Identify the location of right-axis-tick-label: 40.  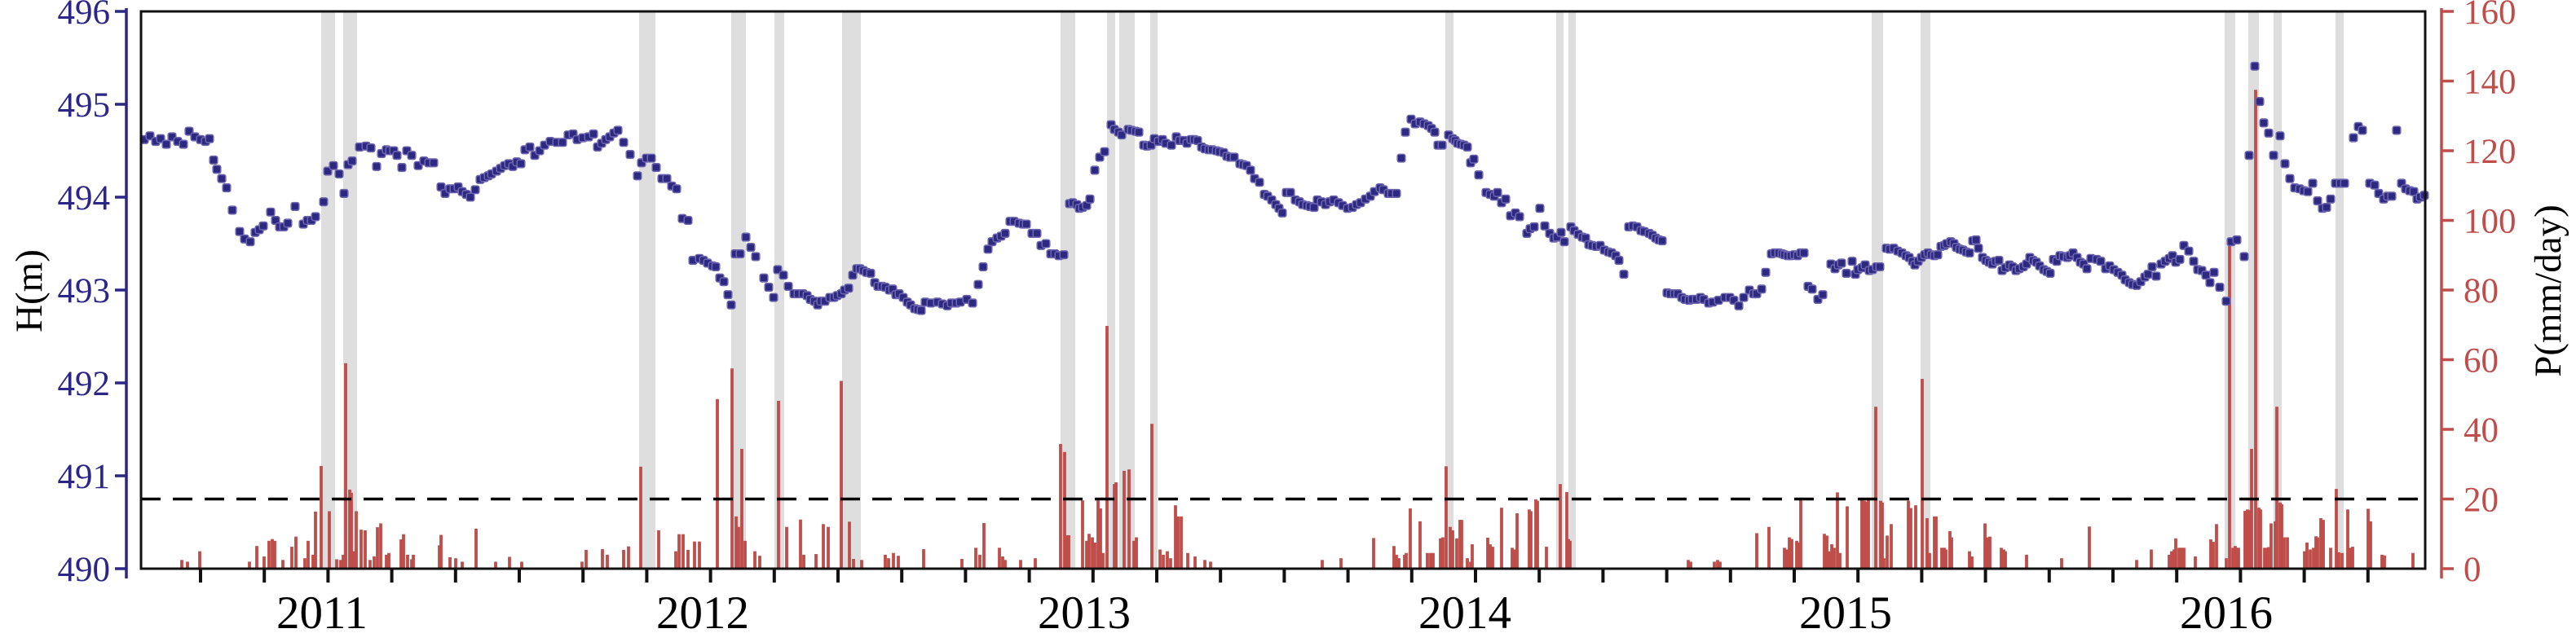
(2481, 430).